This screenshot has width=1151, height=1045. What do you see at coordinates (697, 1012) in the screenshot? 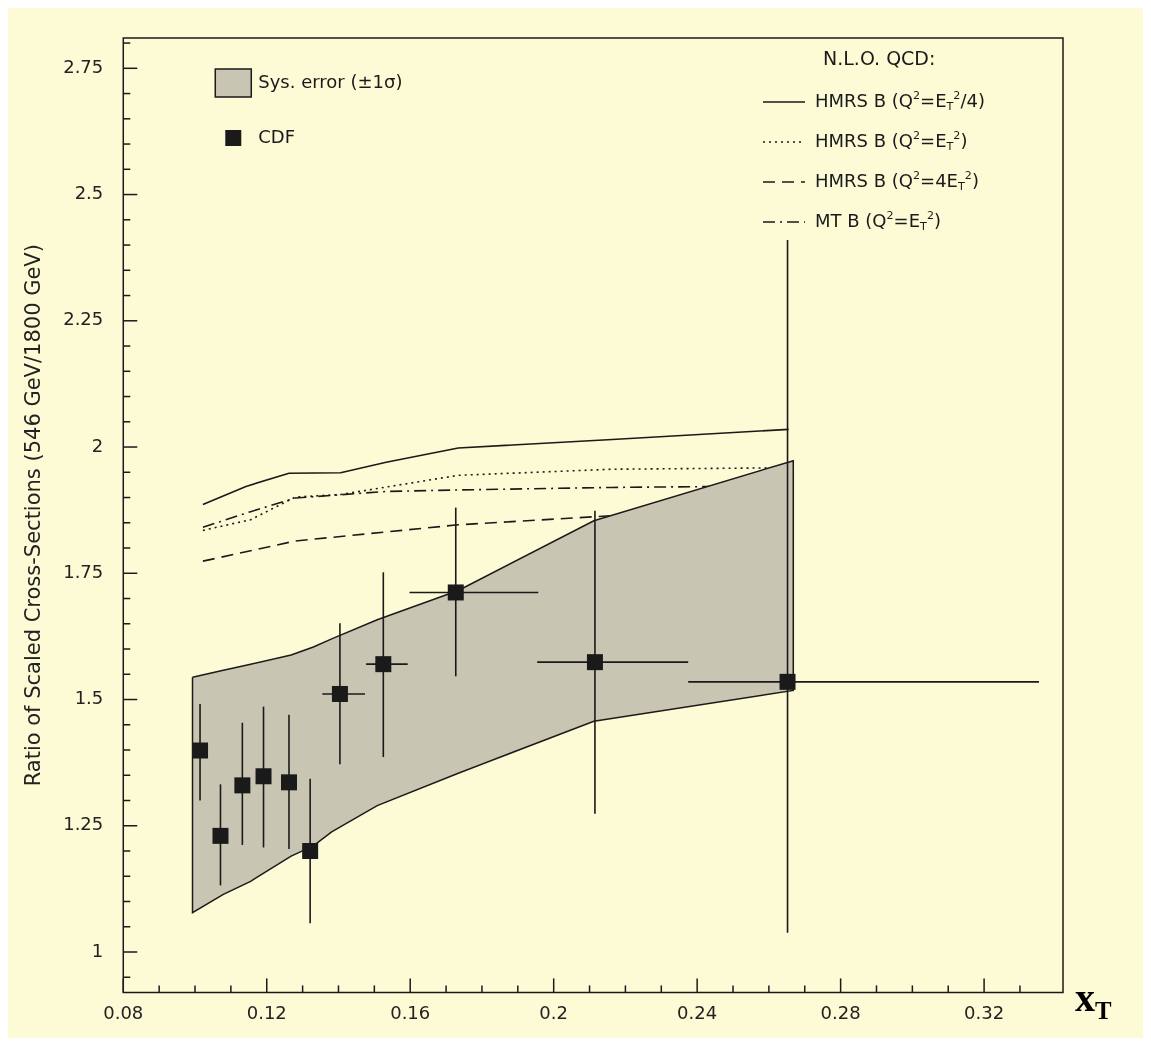
I see `x-tick-label: 0.24` at bounding box center [697, 1012].